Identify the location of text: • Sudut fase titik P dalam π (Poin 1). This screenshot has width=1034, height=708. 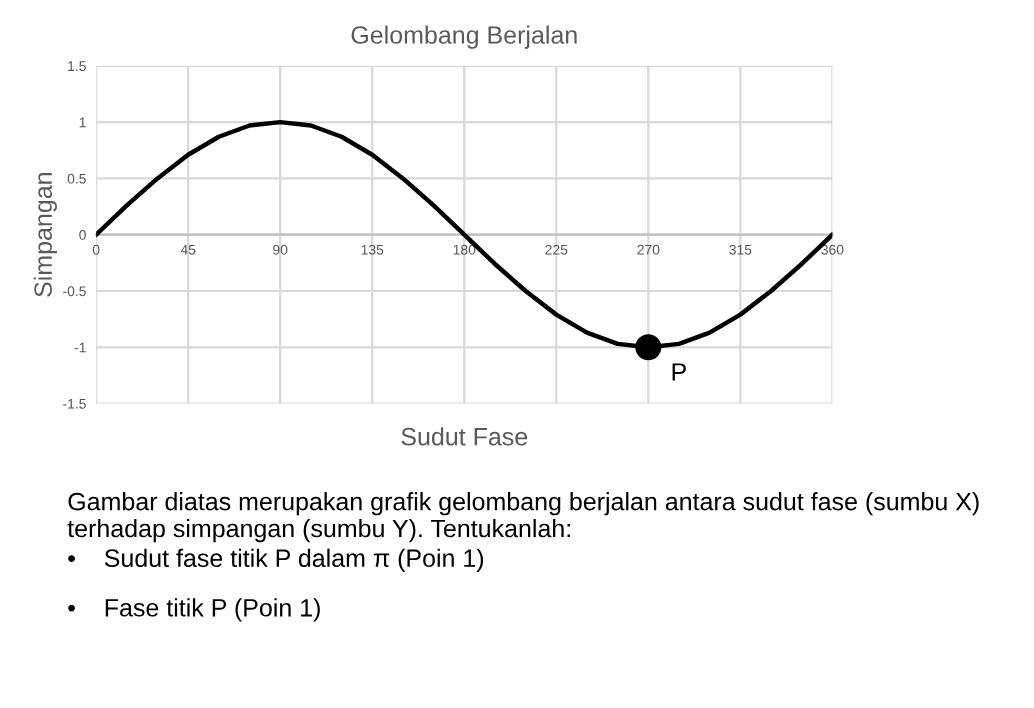
(276, 560).